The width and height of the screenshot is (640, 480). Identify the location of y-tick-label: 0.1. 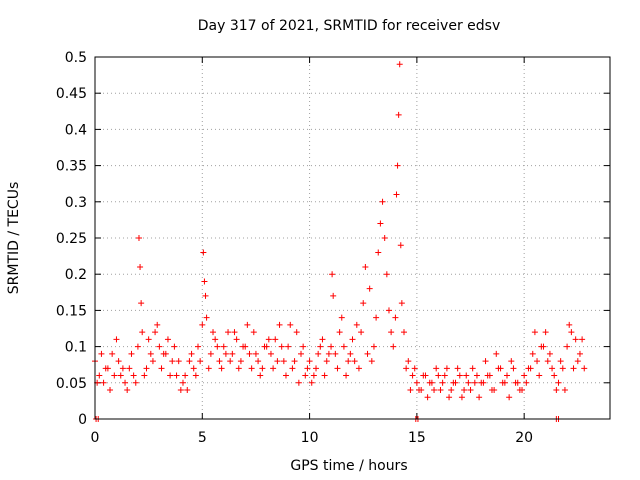
(76, 348).